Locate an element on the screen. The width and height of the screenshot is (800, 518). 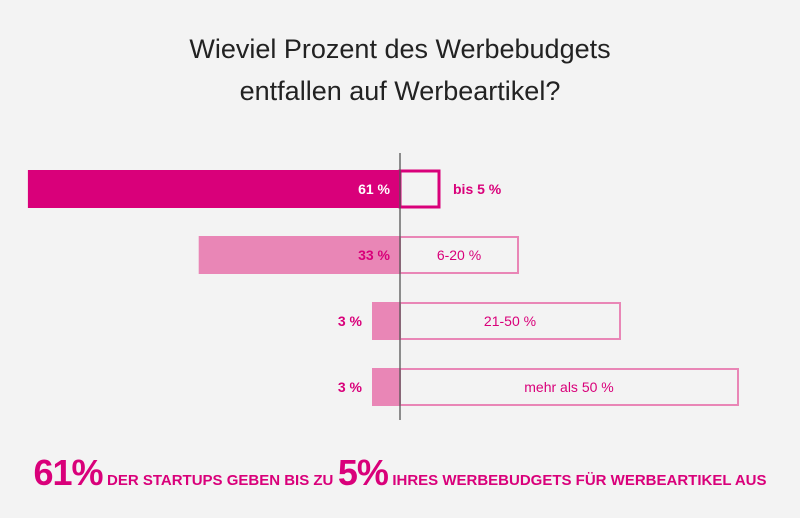
footer-big-2: 5% is located at coordinates (363, 472).